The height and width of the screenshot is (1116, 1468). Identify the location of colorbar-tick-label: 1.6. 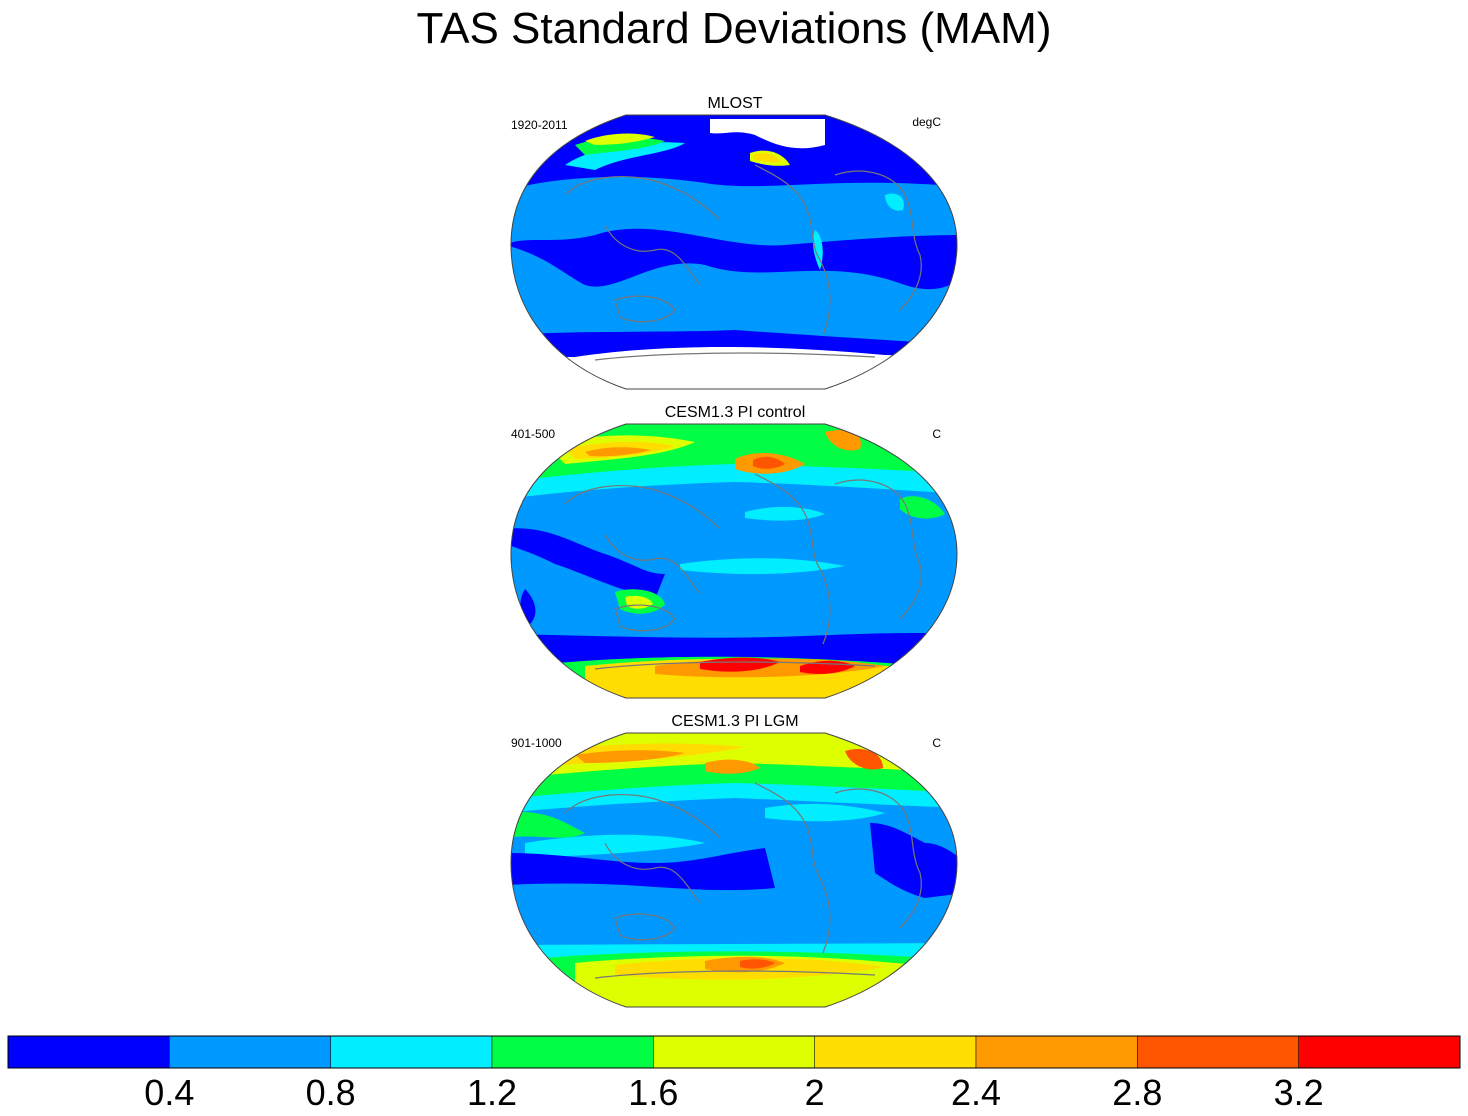
(653, 1092).